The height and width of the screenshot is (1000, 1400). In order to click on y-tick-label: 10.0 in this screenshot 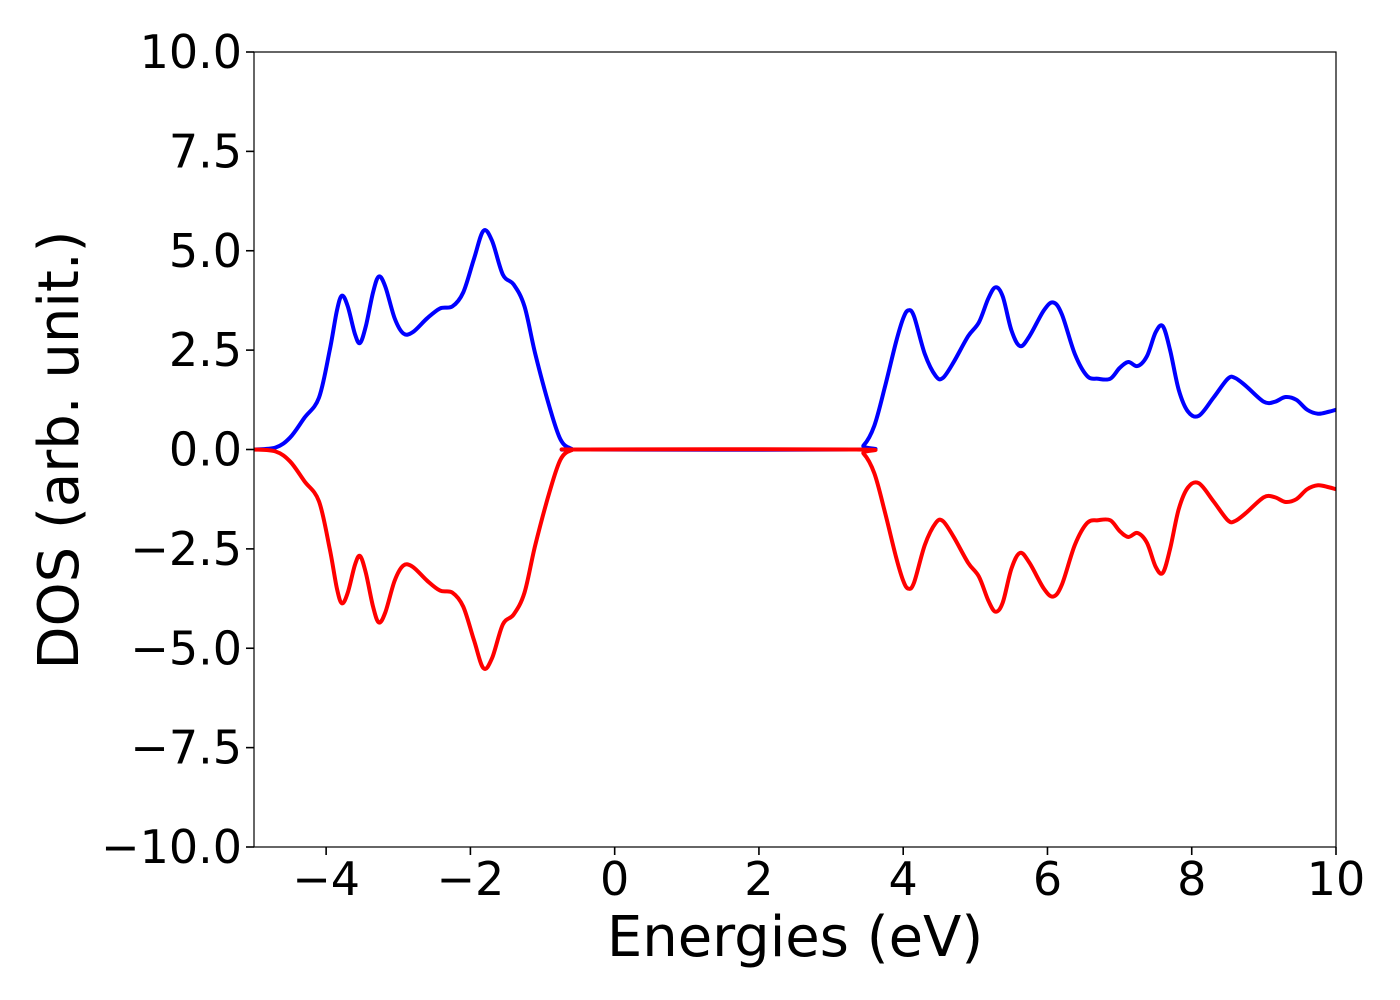, I will do `click(191, 52)`.